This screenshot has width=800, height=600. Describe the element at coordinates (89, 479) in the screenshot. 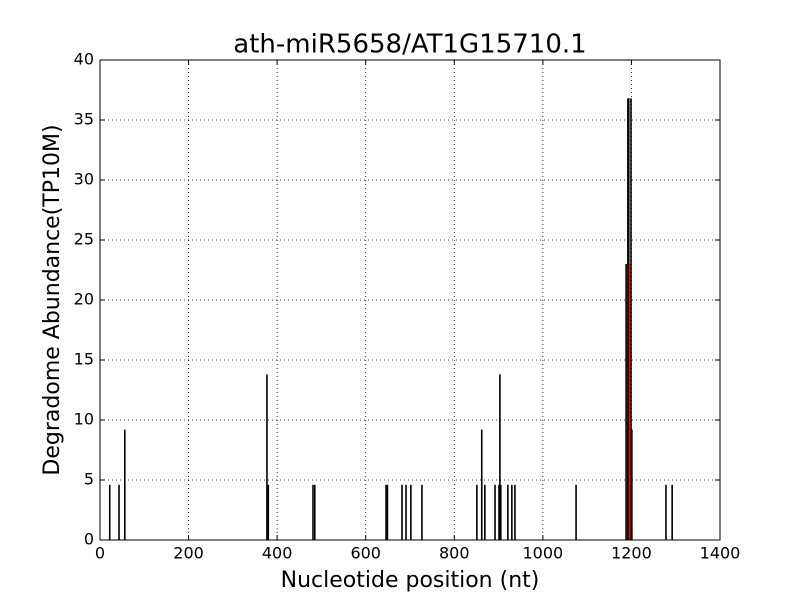

I see `y-tick-label: 5` at that location.